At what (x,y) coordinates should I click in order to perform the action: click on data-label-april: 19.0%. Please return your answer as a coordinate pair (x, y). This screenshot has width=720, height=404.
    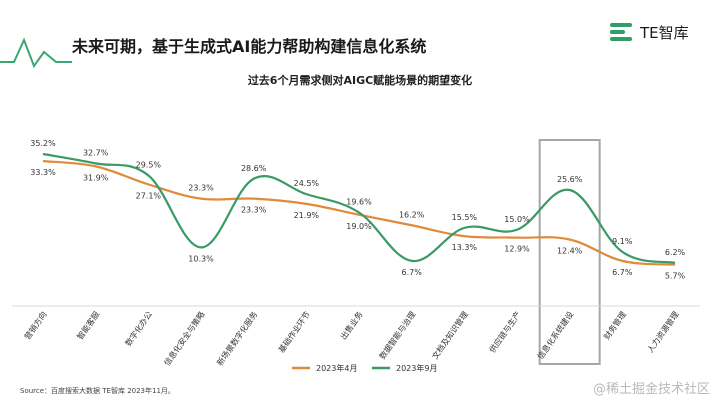
    Looking at the image, I should click on (359, 226).